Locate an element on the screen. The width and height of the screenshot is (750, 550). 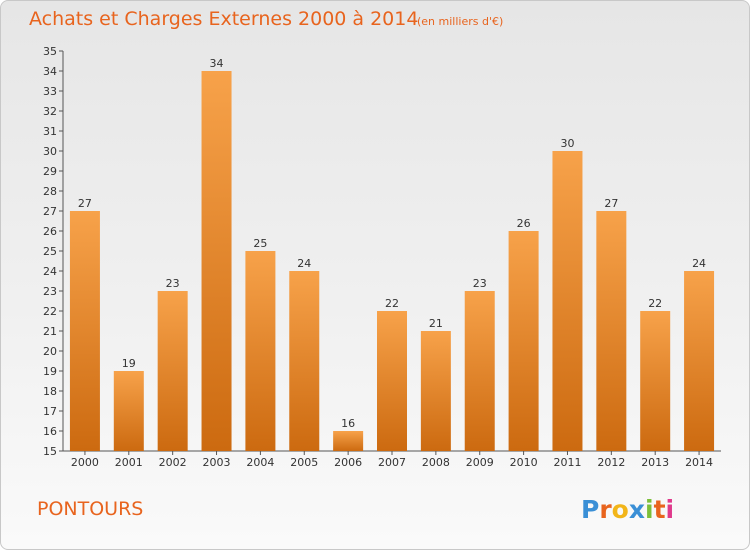
proxiti-logo: Proxiti is located at coordinates (627, 509).